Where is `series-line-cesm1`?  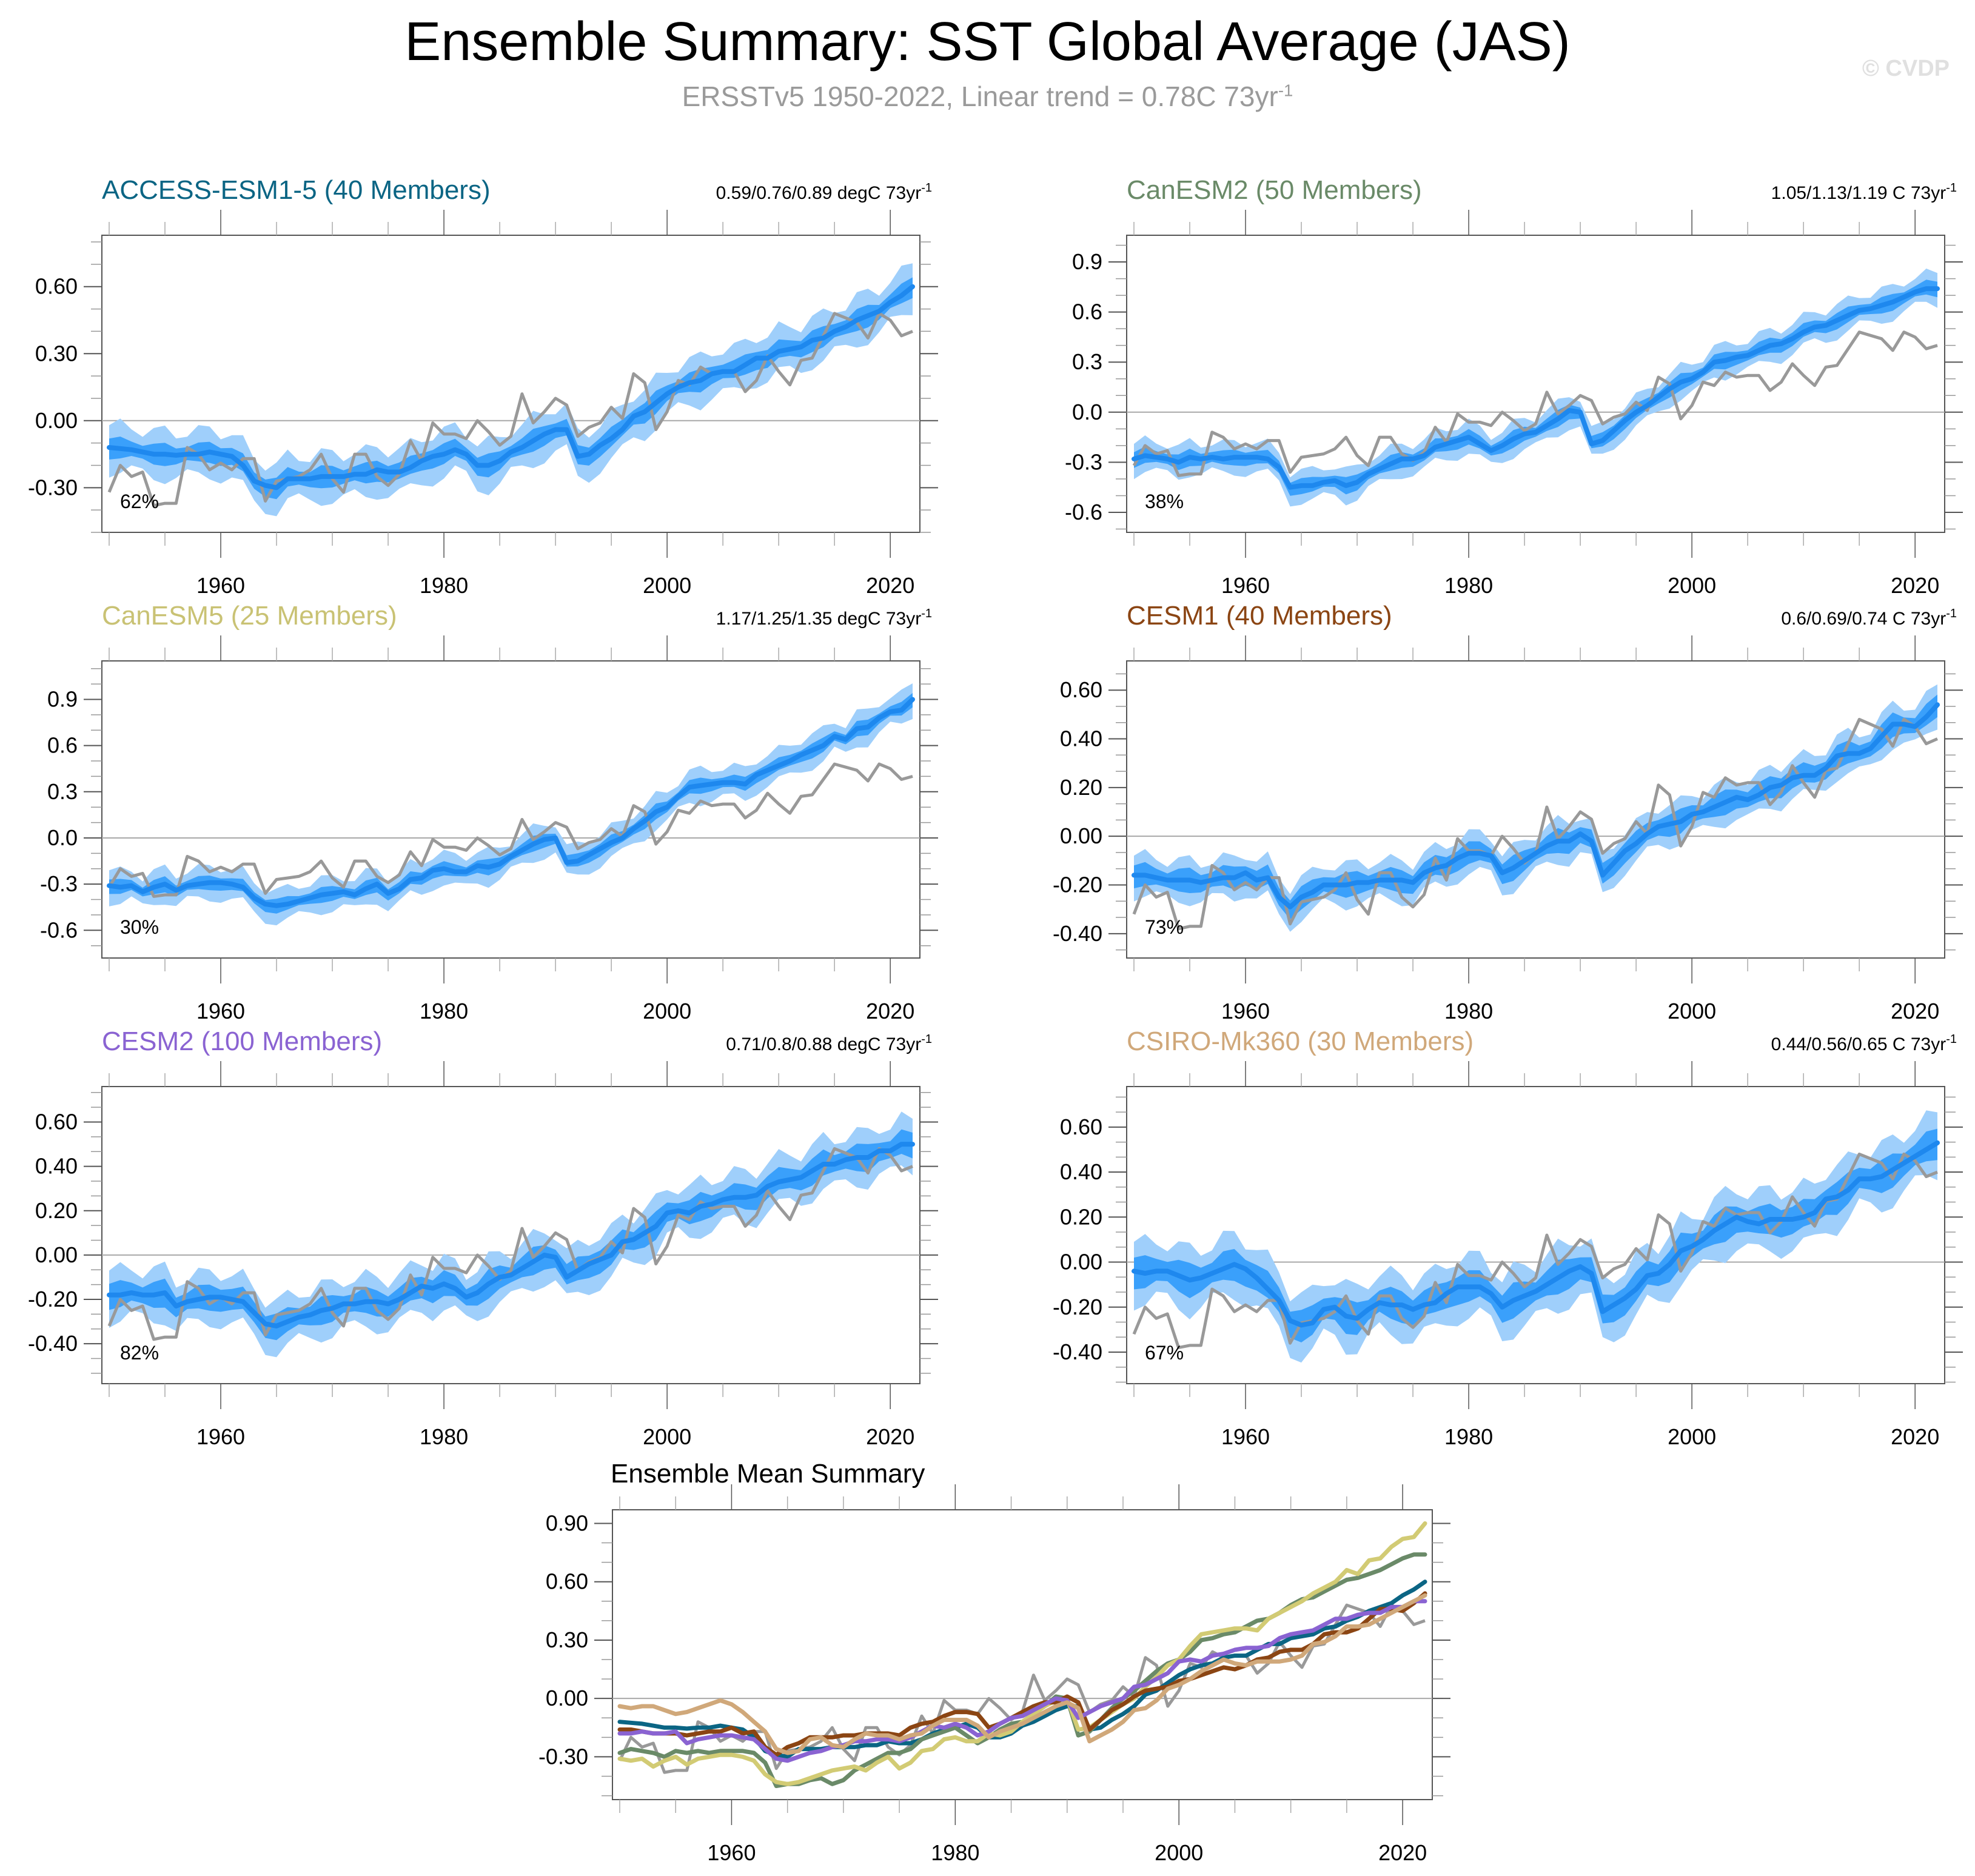 series-line-cesm1 is located at coordinates (1022, 1674).